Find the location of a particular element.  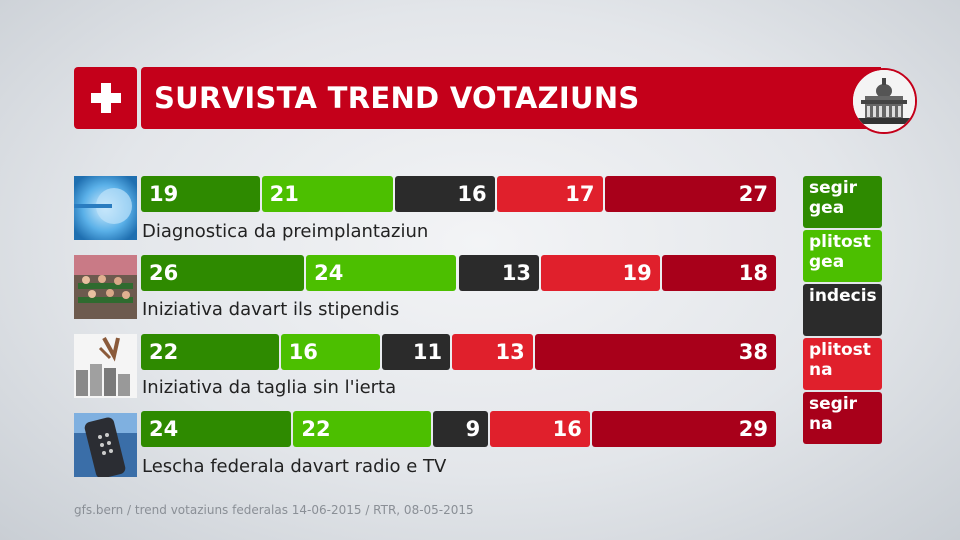

stacked-bar-row: 19 21 16 17 27 is located at coordinates (458, 194).